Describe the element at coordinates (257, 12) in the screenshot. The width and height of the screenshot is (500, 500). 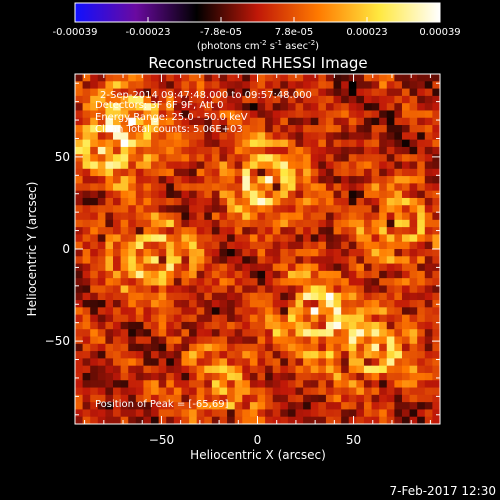
I see `colorbar-gradient` at that location.